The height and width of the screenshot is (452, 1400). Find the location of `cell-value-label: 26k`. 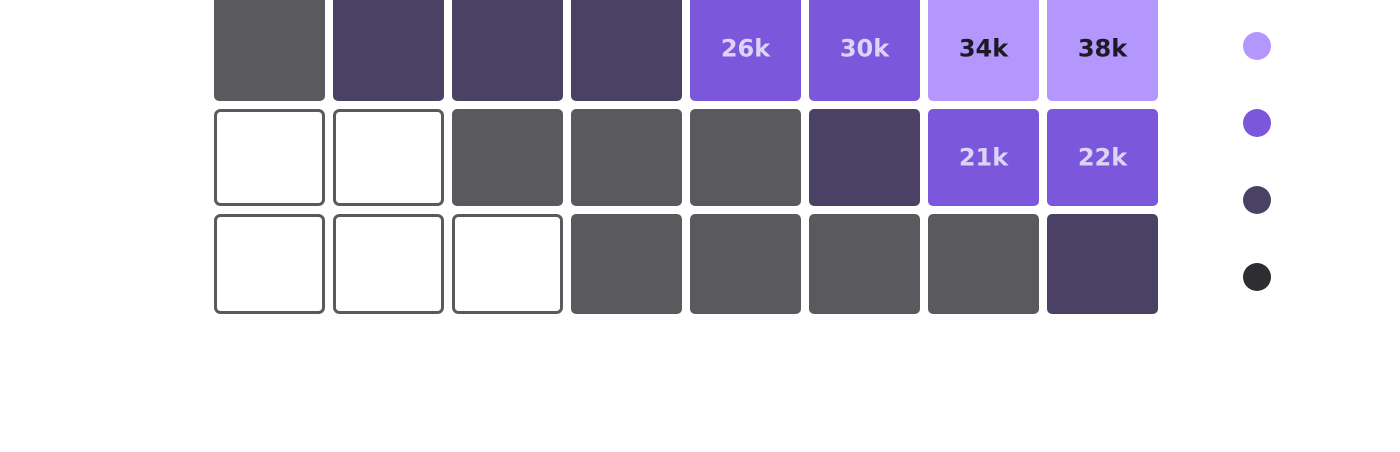

cell-value-label: 26k is located at coordinates (746, 49).